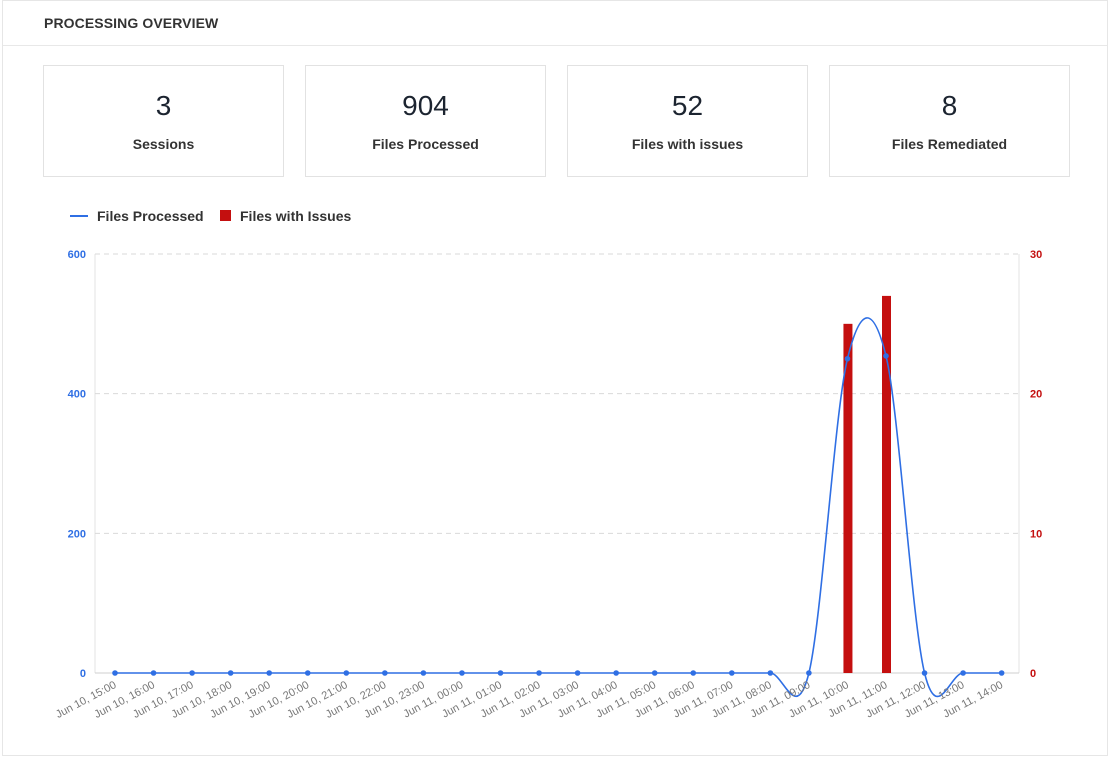 The width and height of the screenshot is (1110, 758). Describe the element at coordinates (77, 534) in the screenshot. I see `left-axis-tick-label: 200` at that location.